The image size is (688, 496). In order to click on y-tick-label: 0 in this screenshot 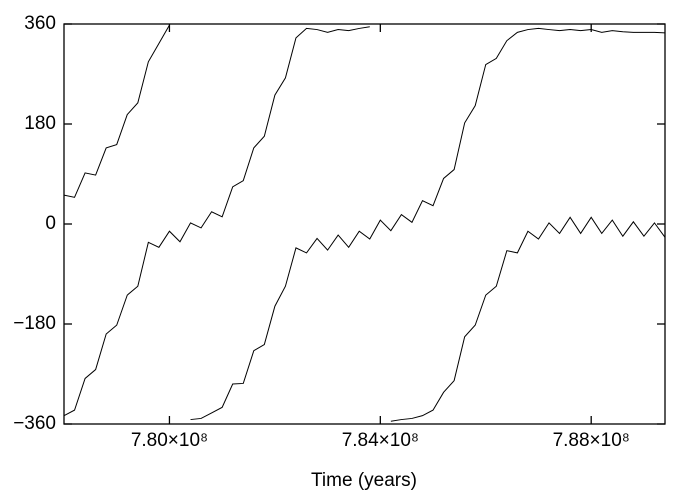, I will do `click(50, 223)`.